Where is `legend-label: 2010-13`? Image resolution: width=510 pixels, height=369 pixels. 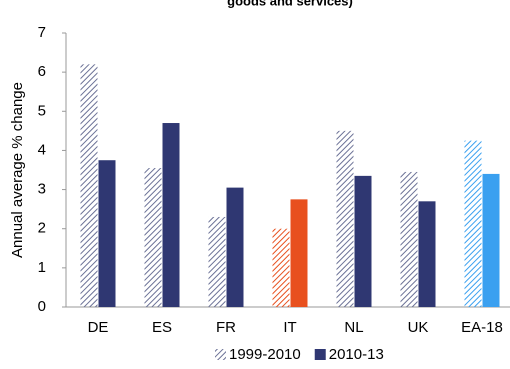 legend-label: 2010-13 is located at coordinates (356, 354).